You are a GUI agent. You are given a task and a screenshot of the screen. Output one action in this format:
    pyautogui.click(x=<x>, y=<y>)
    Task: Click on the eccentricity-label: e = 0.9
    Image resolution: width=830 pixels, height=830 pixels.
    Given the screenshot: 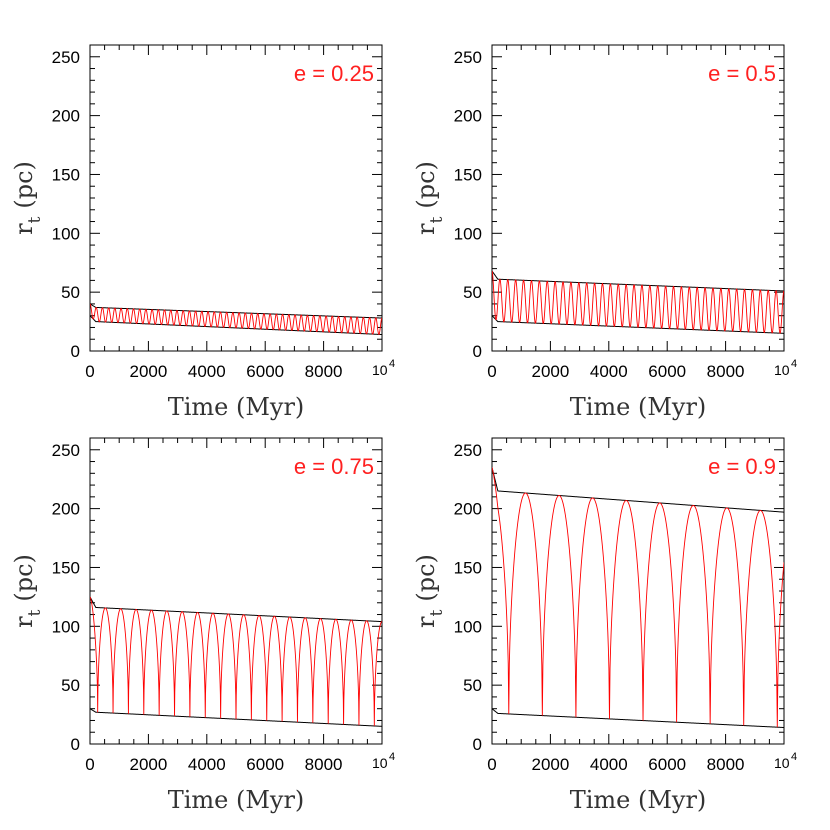 What is the action you would take?
    pyautogui.click(x=742, y=466)
    